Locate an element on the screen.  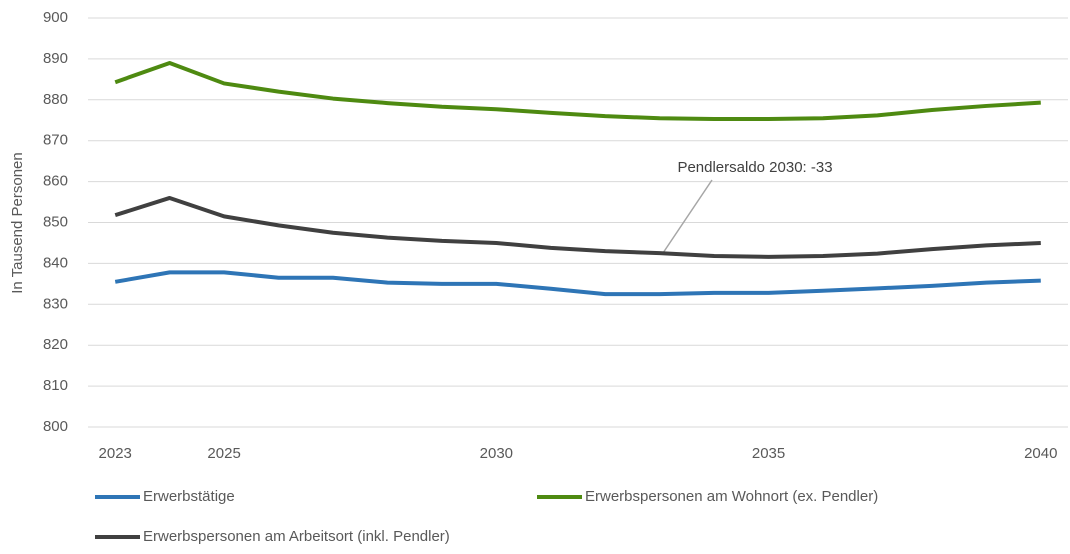
x-tick-label: 2023 is located at coordinates (115, 453).